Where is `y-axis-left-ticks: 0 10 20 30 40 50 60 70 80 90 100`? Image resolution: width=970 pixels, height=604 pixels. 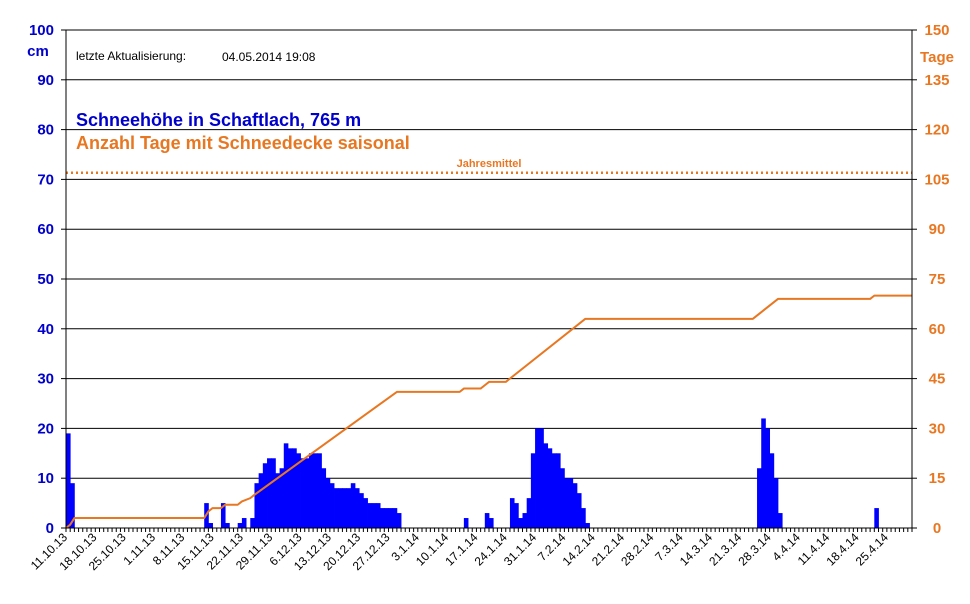 y-axis-left-ticks: 0 10 20 30 40 50 60 70 80 90 100 is located at coordinates (47, 279).